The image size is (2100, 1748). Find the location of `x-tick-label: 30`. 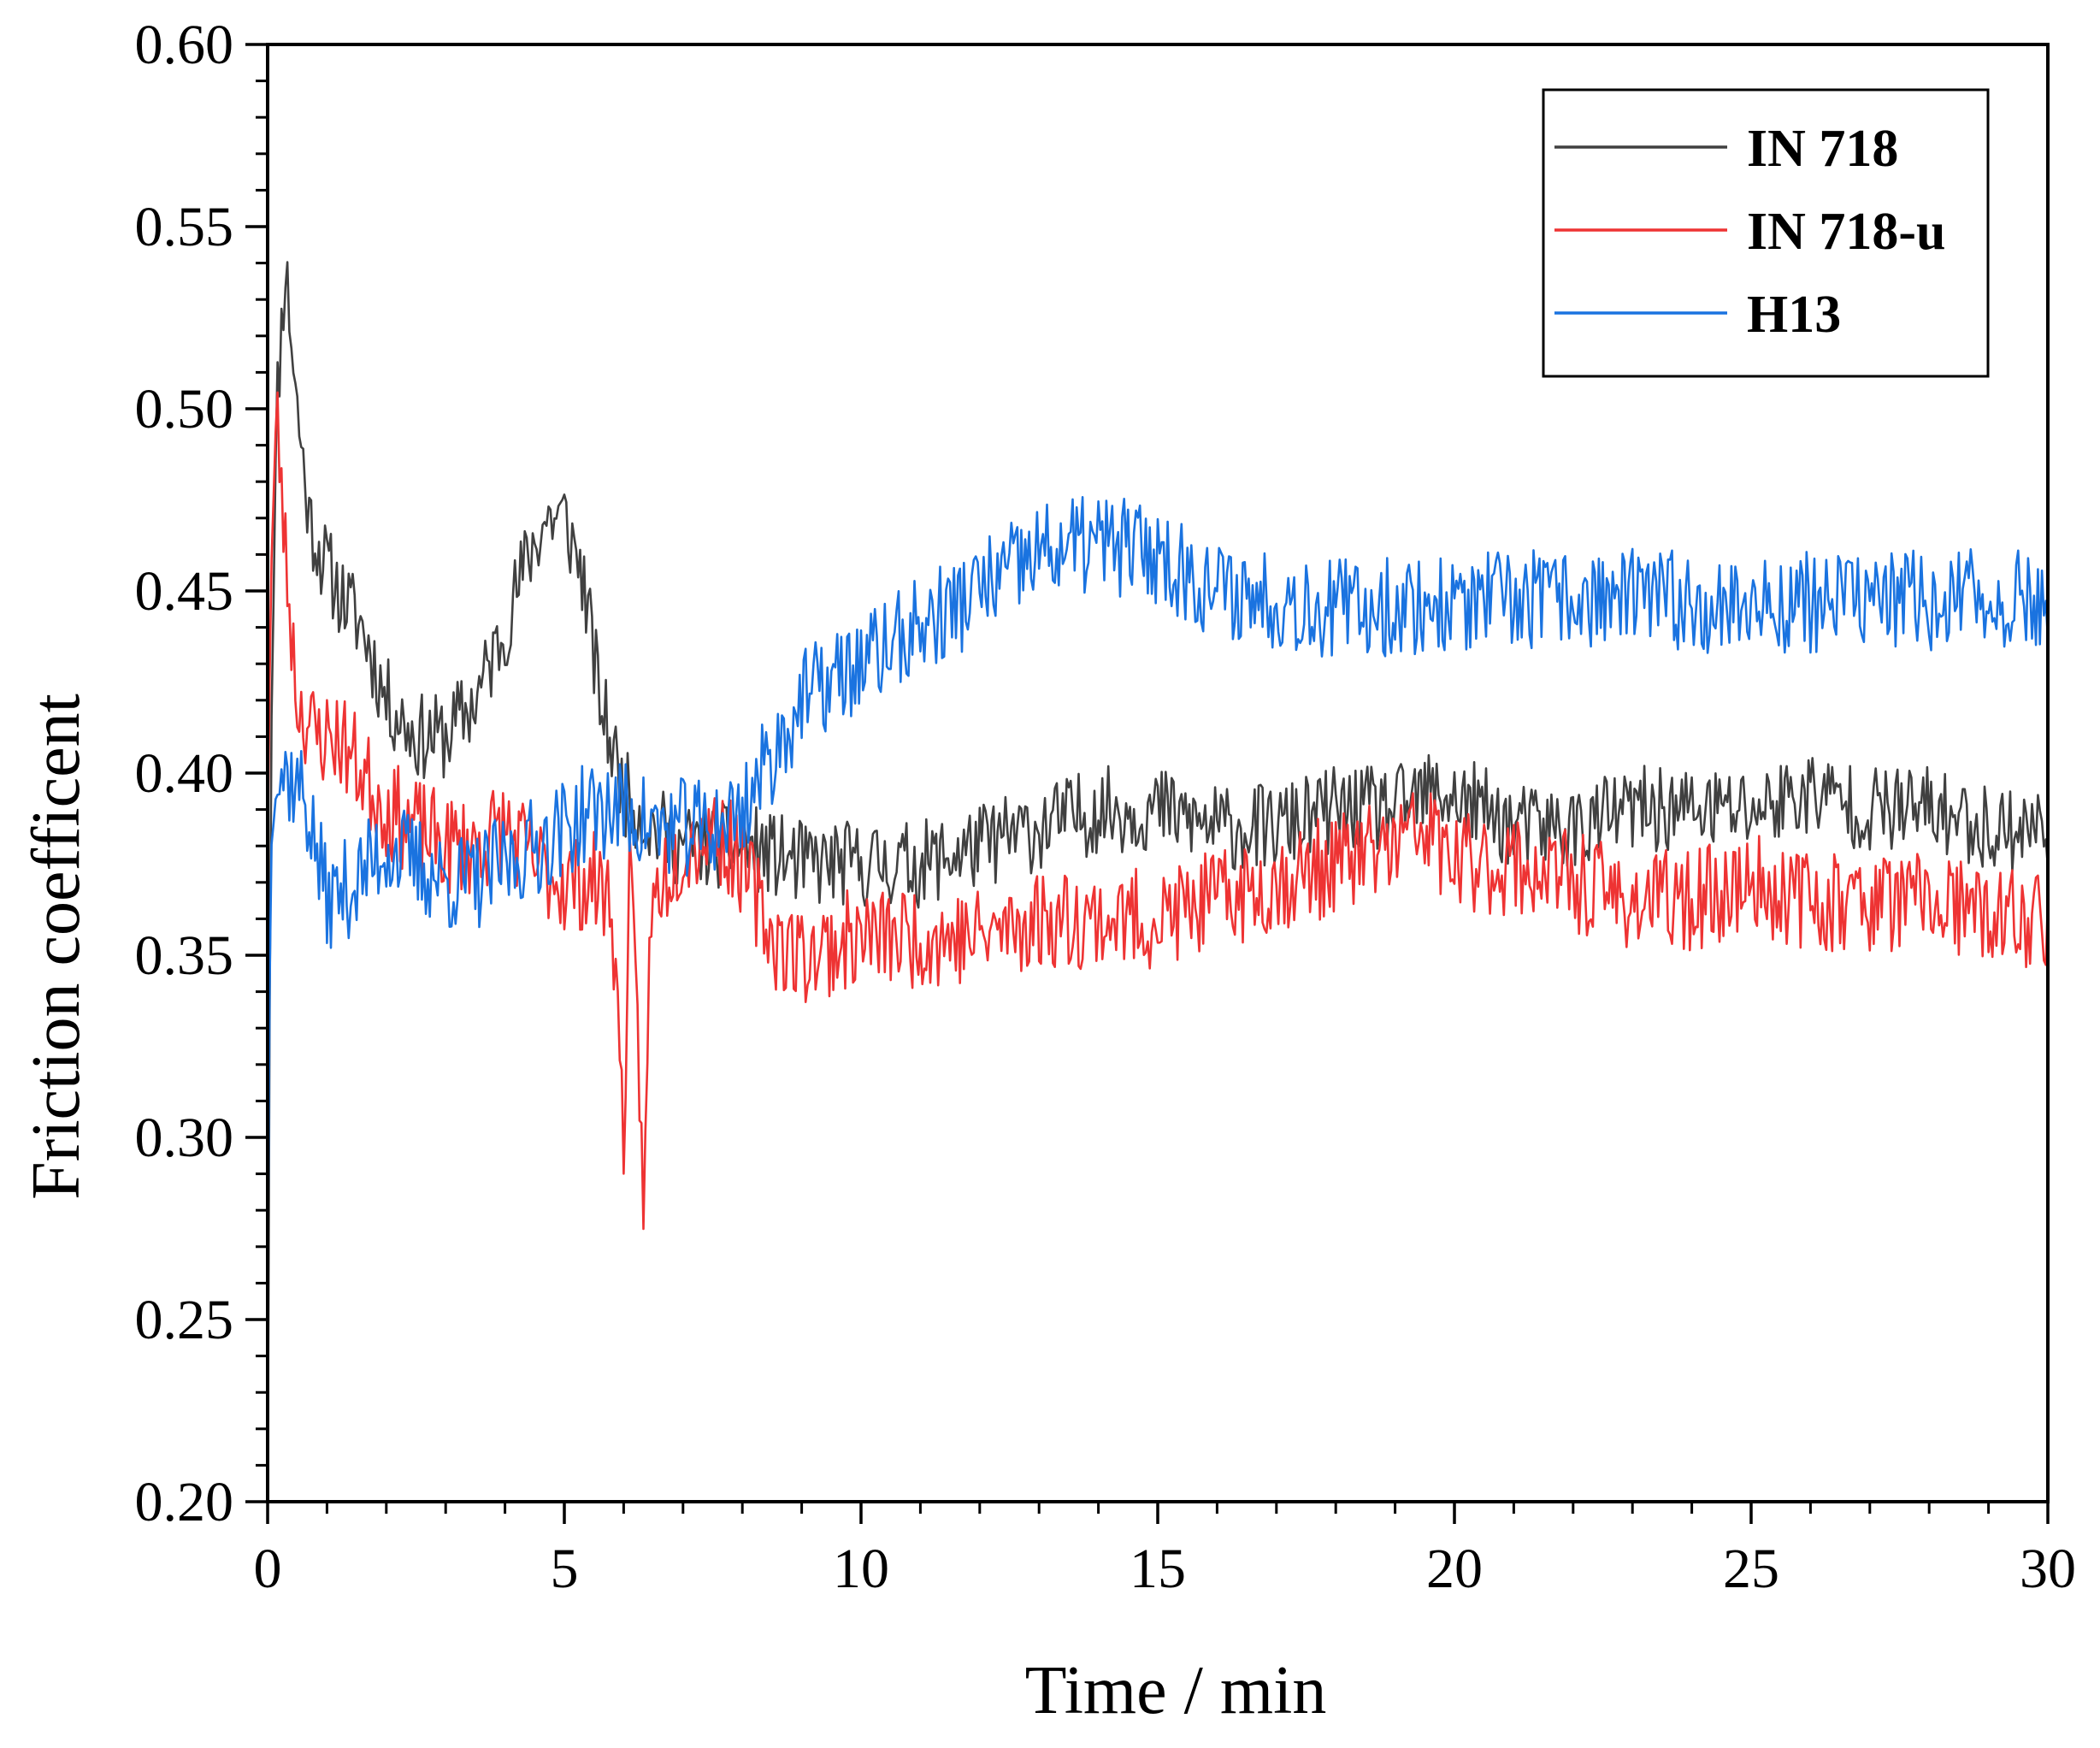

x-tick-label: 30 is located at coordinates (2048, 1569).